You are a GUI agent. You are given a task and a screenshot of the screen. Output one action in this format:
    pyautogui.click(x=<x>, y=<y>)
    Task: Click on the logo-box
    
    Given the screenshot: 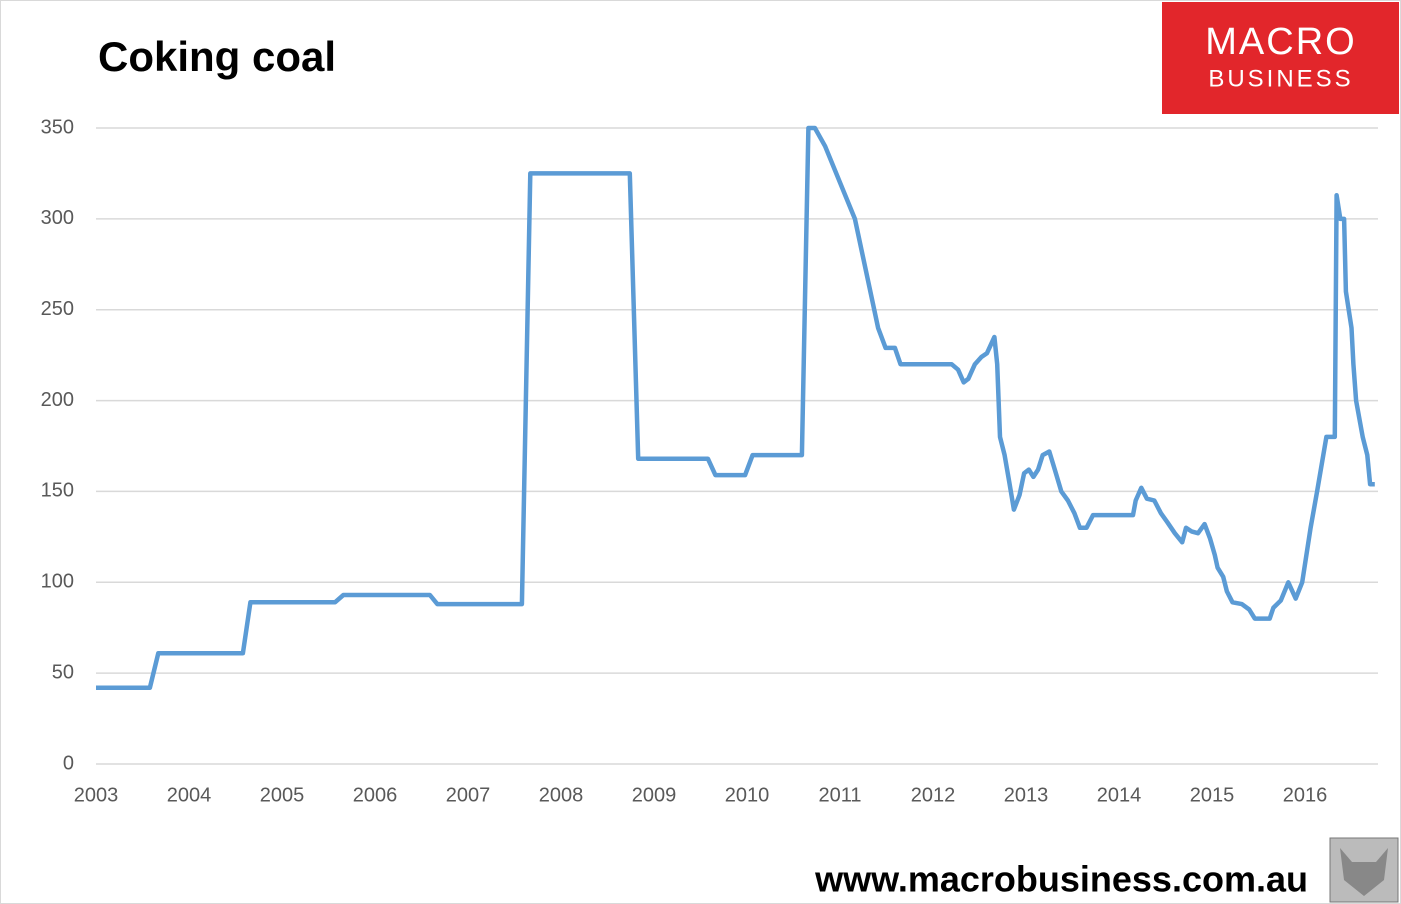 What is the action you would take?
    pyautogui.click(x=1280, y=58)
    